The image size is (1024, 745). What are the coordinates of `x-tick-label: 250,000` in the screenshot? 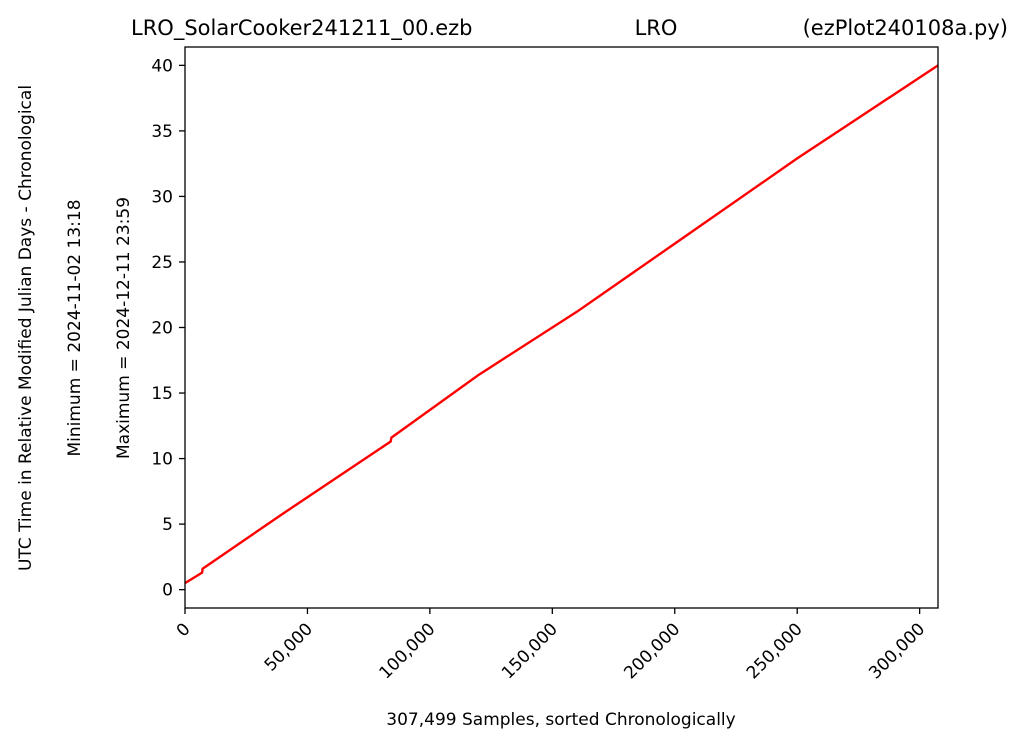 It's located at (775, 651).